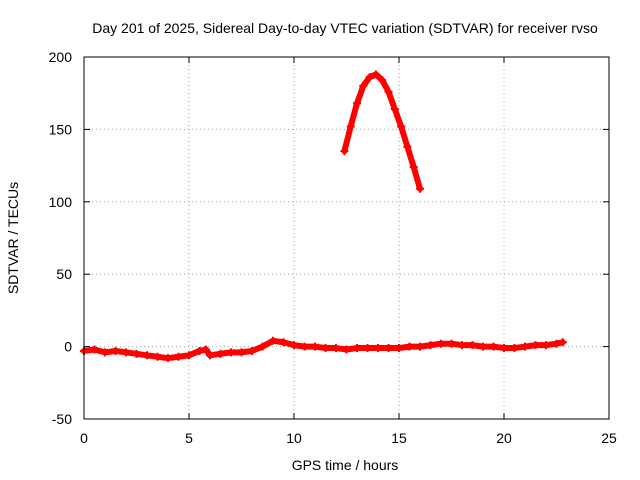  Describe the element at coordinates (294, 438) in the screenshot. I see `x-tick-label: 10` at that location.